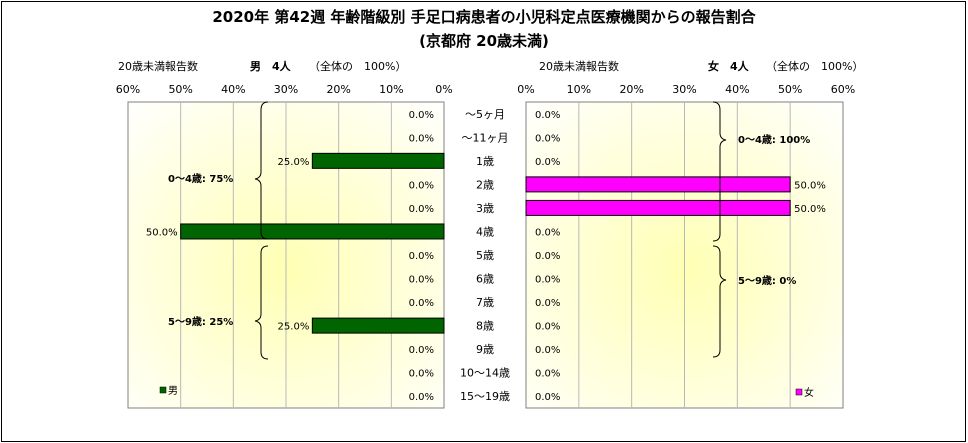  What do you see at coordinates (729, 66) in the screenshot?
I see `female-count: 女 4人` at bounding box center [729, 66].